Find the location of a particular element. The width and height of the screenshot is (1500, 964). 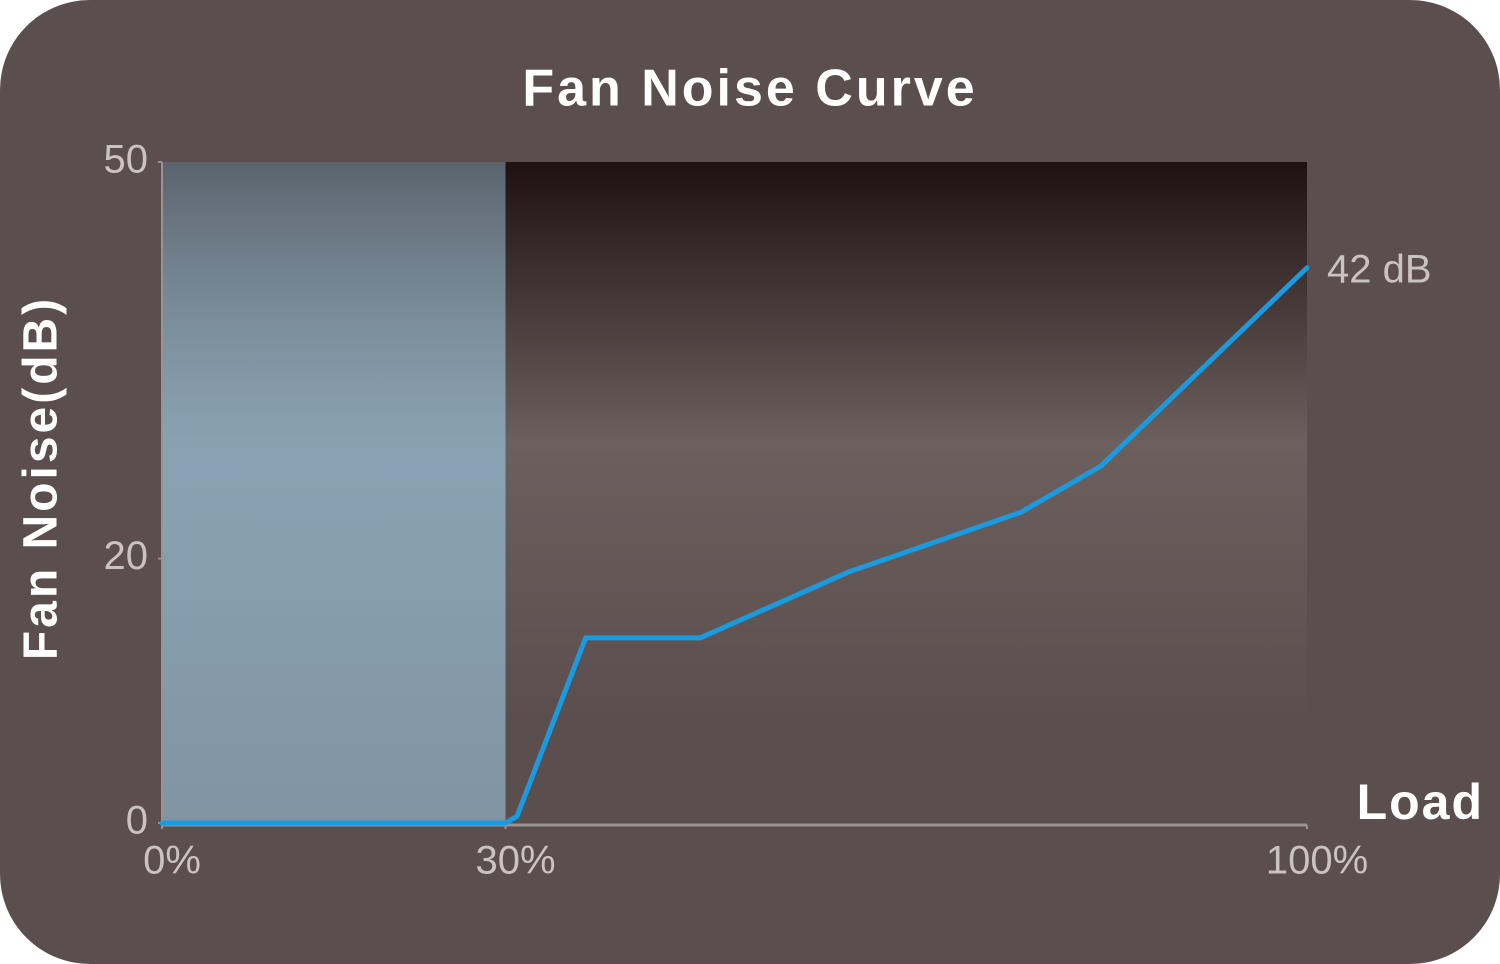

chart-title: Fan Noise Curve is located at coordinates (749, 89).